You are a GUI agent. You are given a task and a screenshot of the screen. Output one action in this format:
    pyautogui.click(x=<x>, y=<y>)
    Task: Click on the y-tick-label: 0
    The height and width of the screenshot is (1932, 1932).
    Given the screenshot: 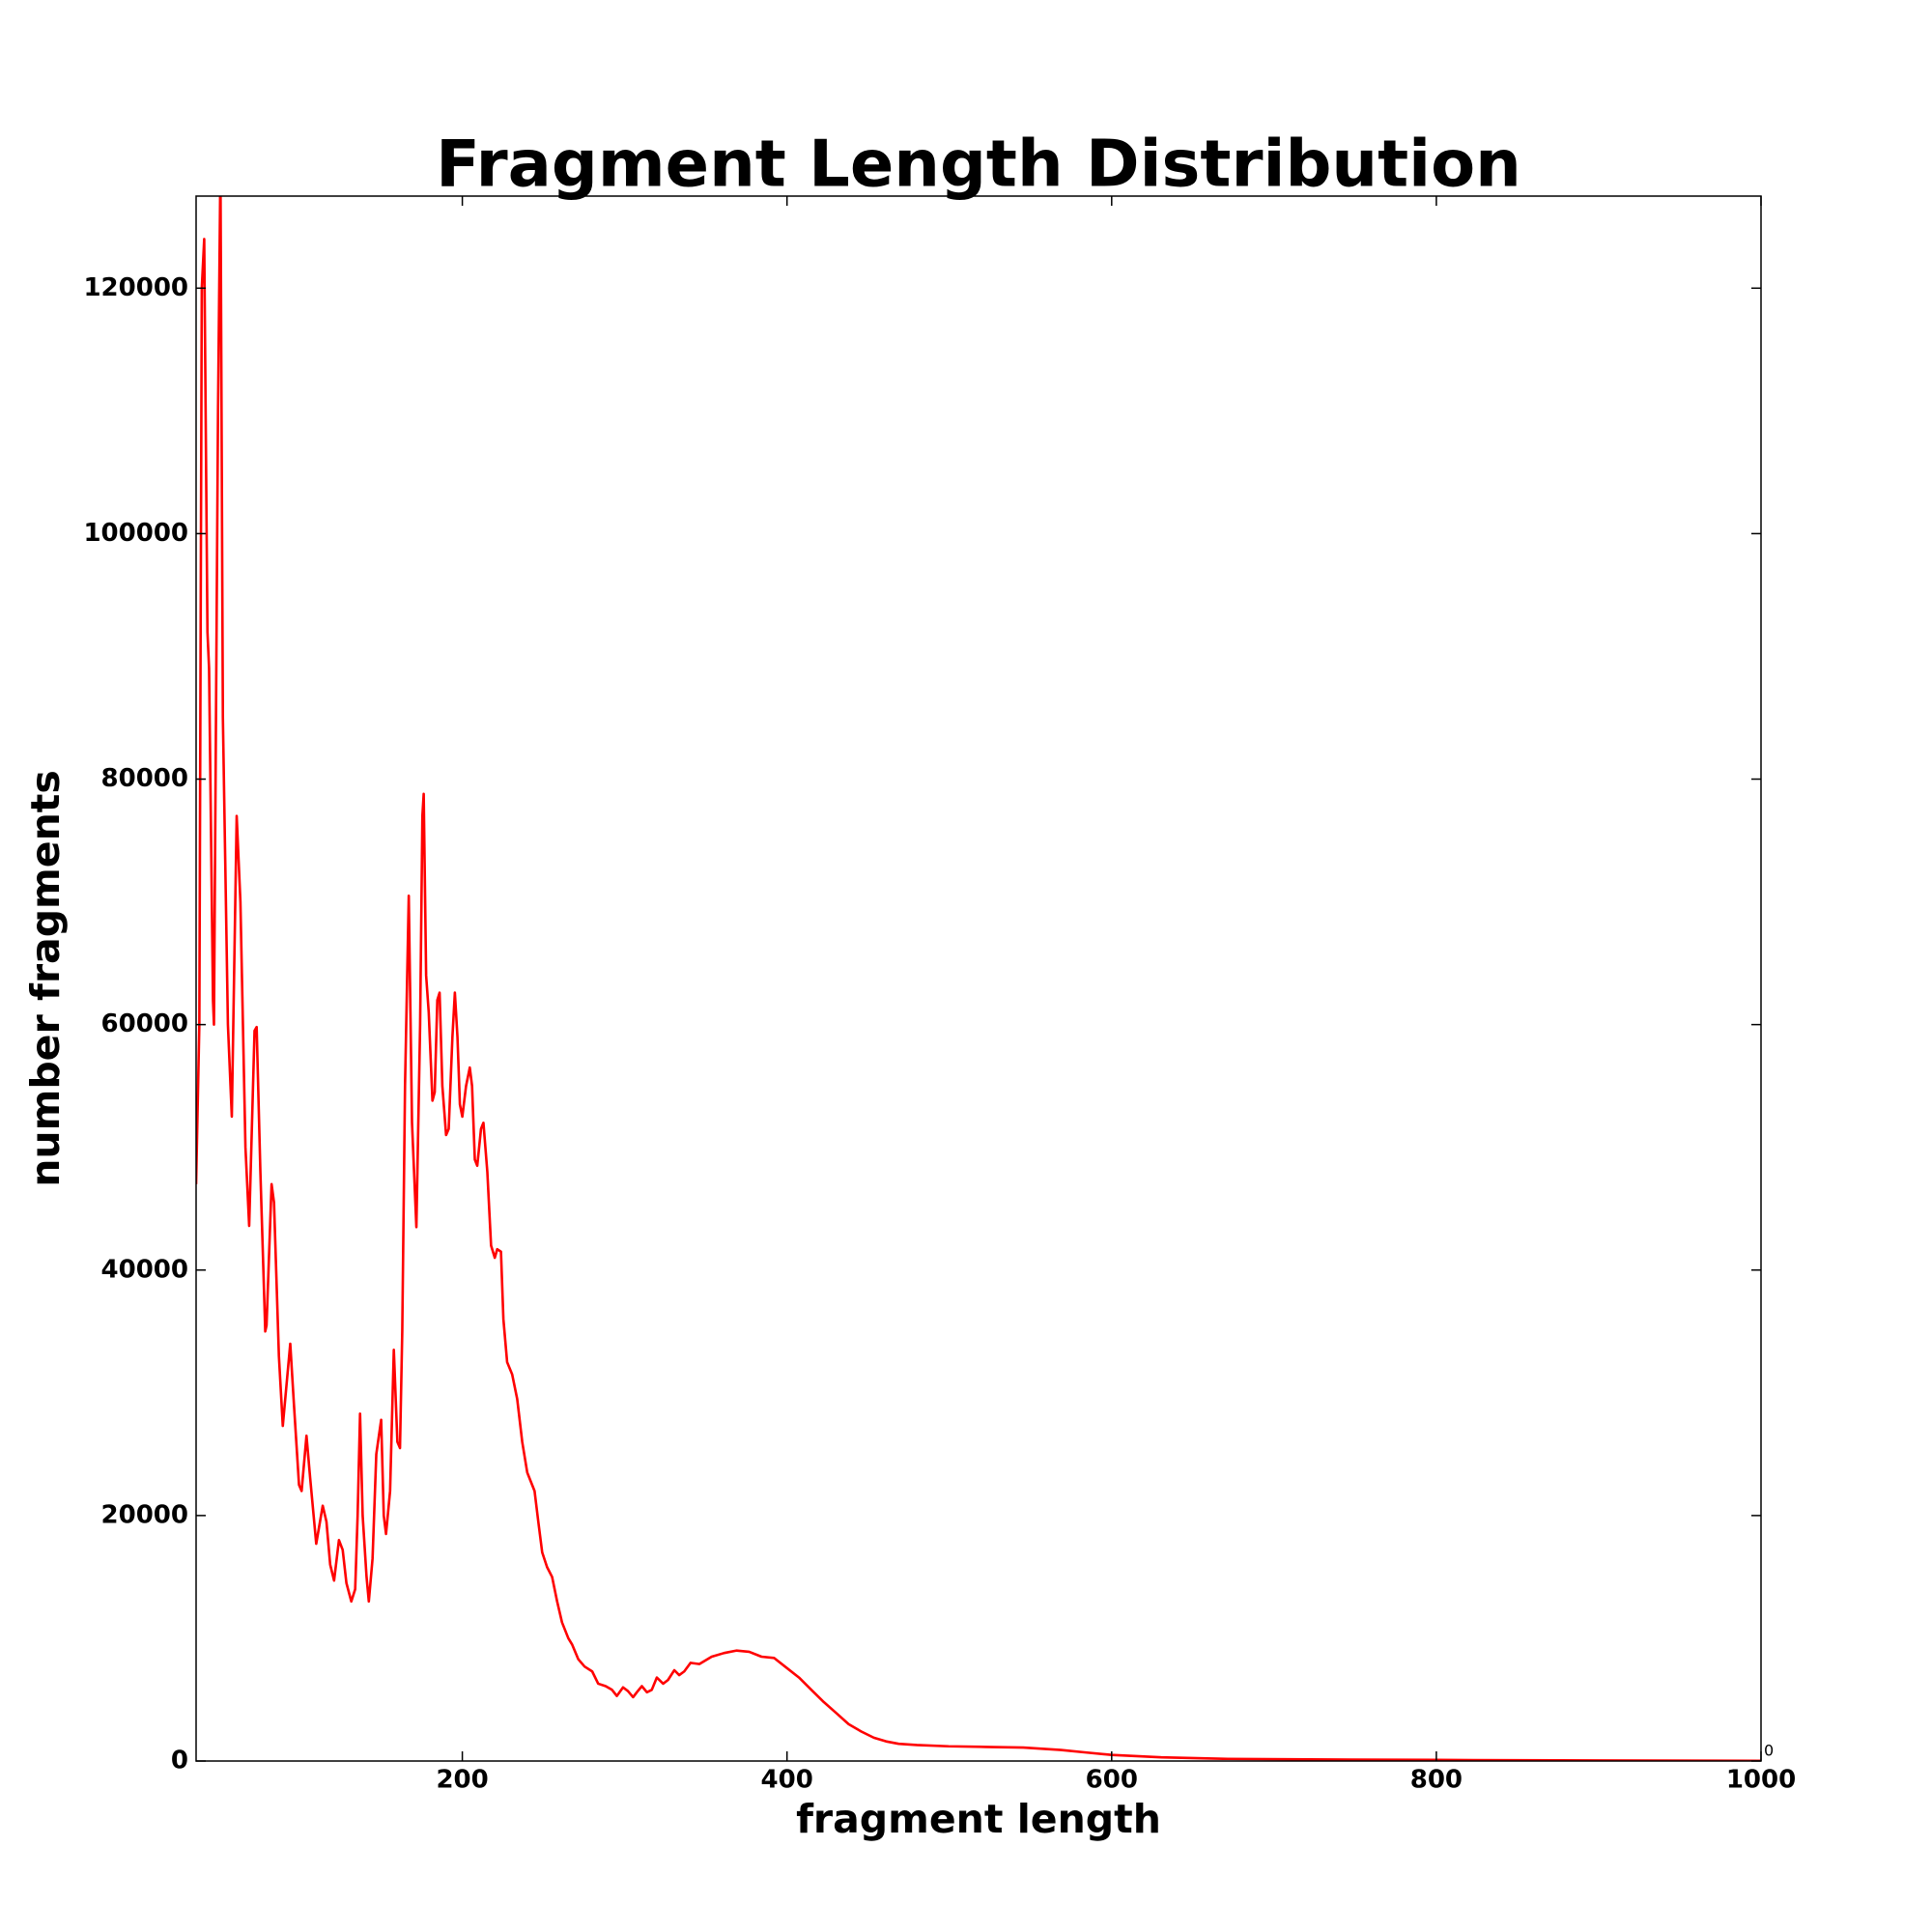 What is the action you would take?
    pyautogui.click(x=179, y=1761)
    